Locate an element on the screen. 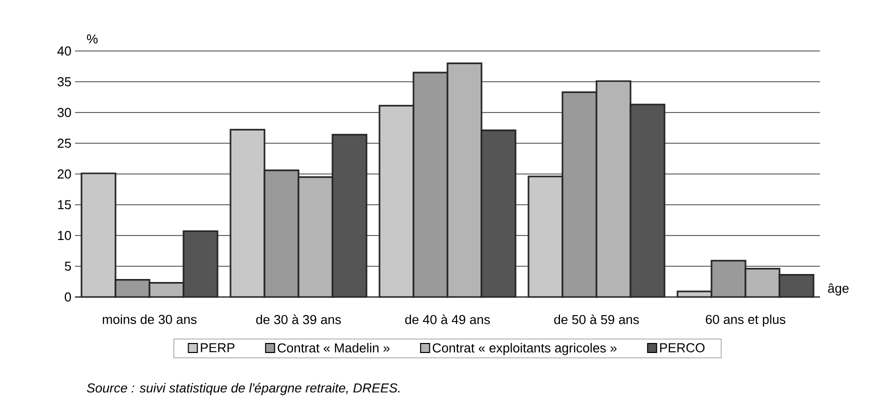 This screenshot has width=890, height=405. x-tick-label: moins de 30 ans is located at coordinates (149, 319).